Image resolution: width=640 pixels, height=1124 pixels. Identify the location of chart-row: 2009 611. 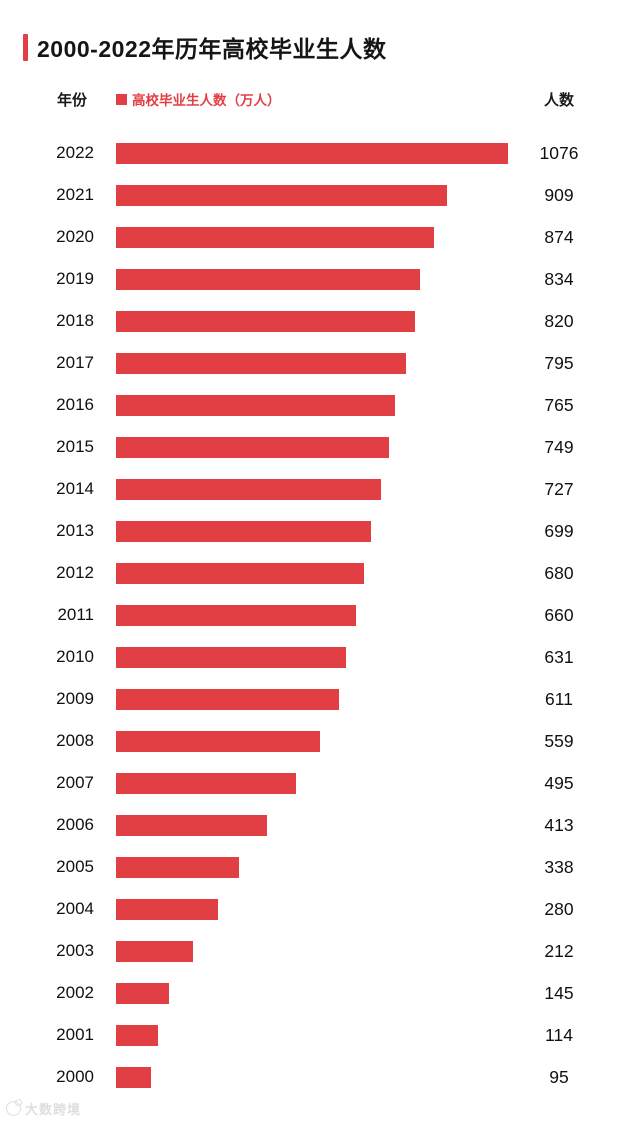
(320, 699).